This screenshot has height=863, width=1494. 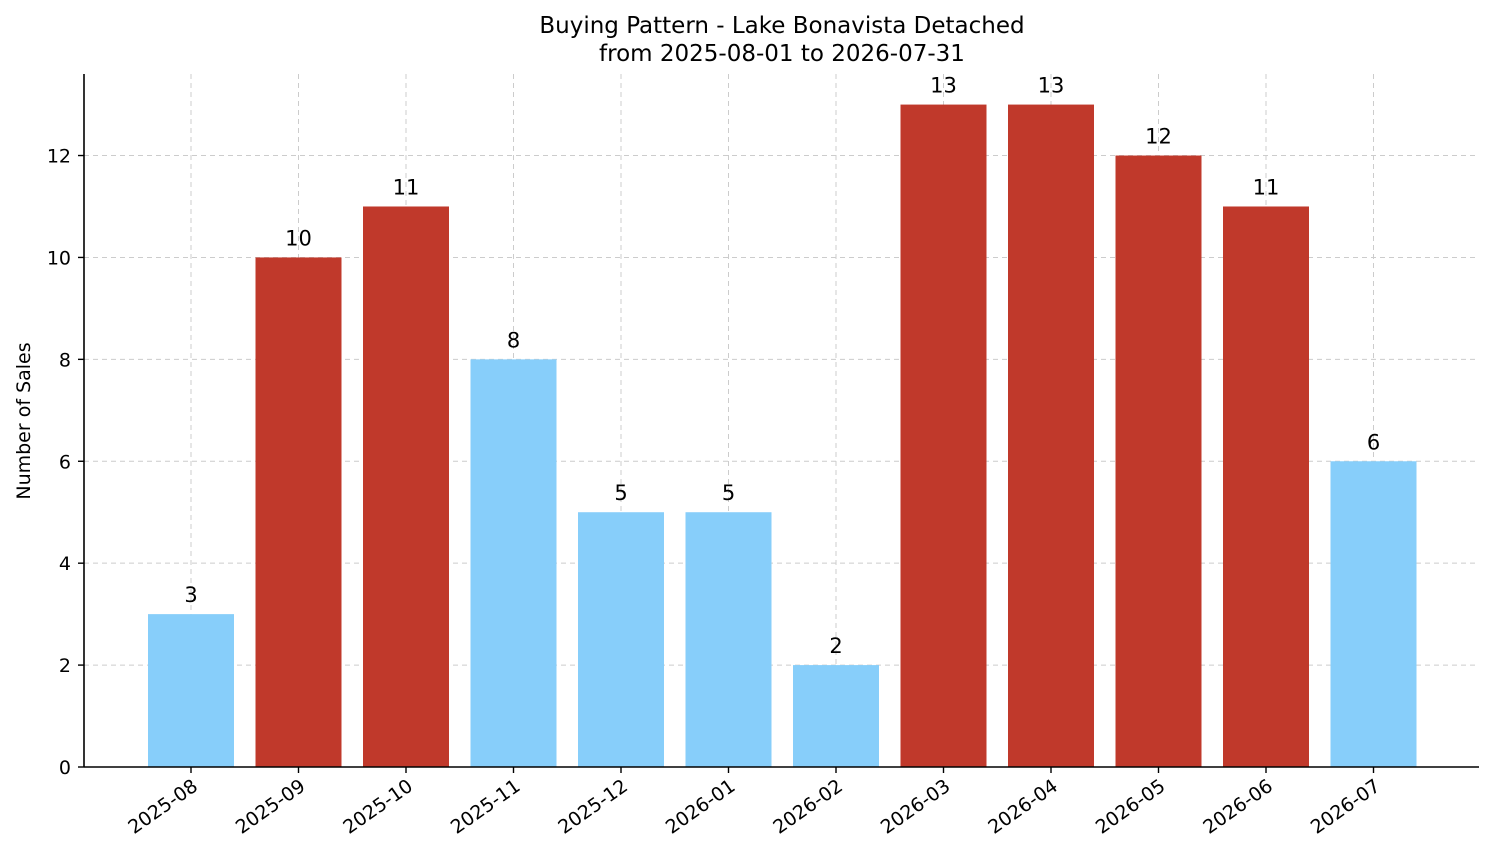 What do you see at coordinates (486, 807) in the screenshot?
I see `x-tick-label: 2025-11` at bounding box center [486, 807].